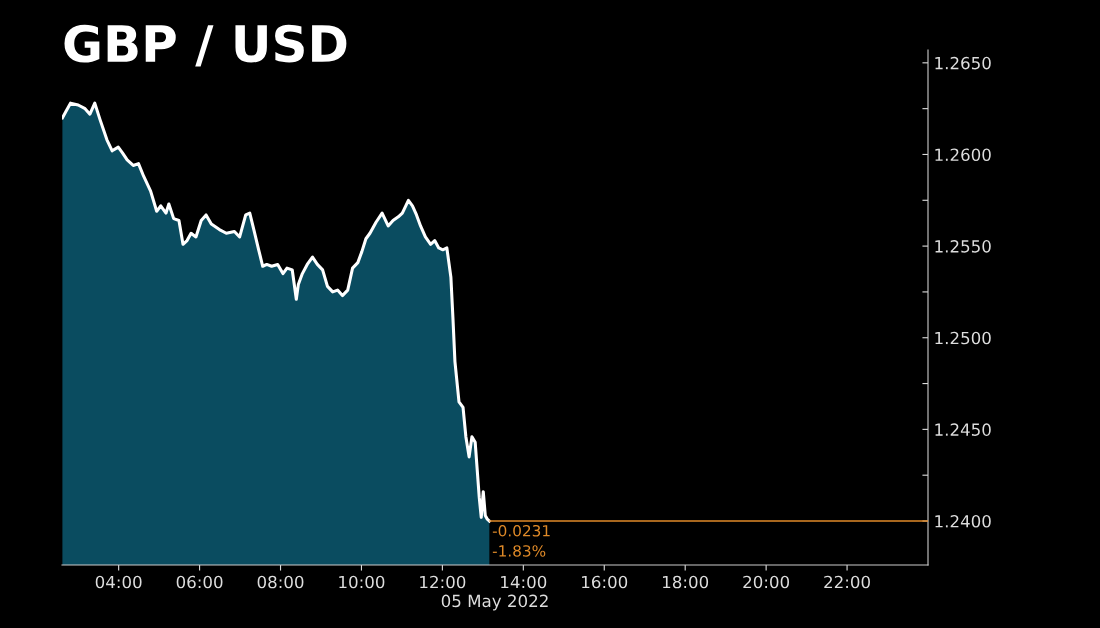 Image resolution: width=1100 pixels, height=628 pixels. What do you see at coordinates (280, 582) in the screenshot?
I see `x-tick-label: 08:00` at bounding box center [280, 582].